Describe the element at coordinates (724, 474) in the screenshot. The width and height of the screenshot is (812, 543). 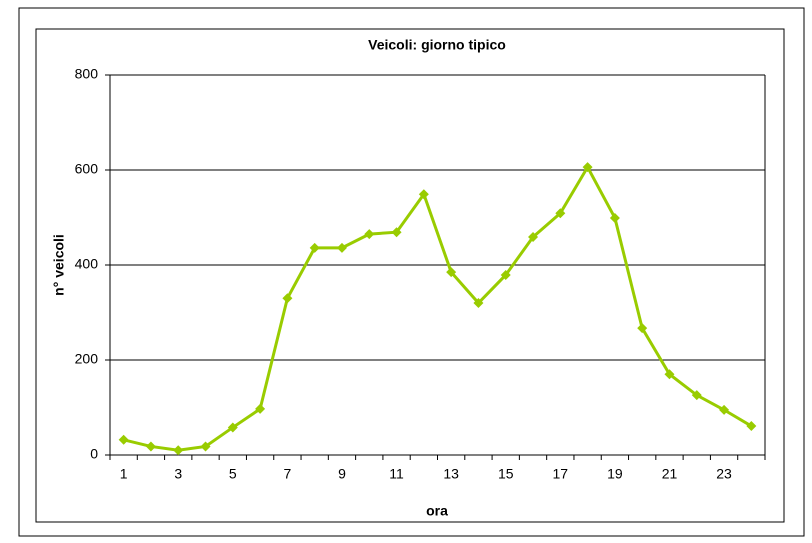
I see `x-tick-label: 23` at that location.